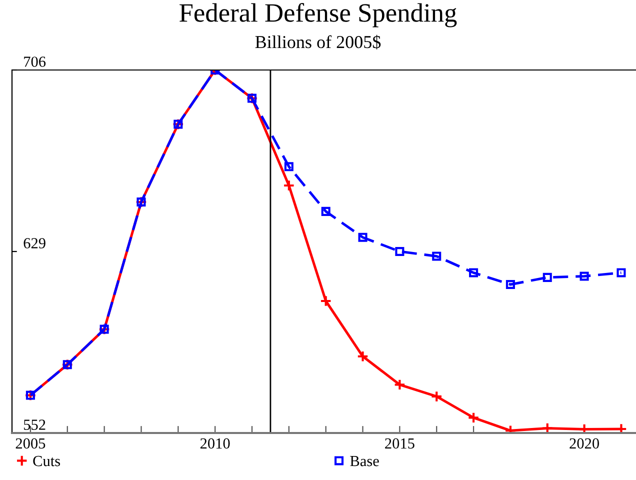 The height and width of the screenshot is (480, 636). What do you see at coordinates (318, 15) in the screenshot?
I see `chart-title: Federal Defense Spending` at bounding box center [318, 15].